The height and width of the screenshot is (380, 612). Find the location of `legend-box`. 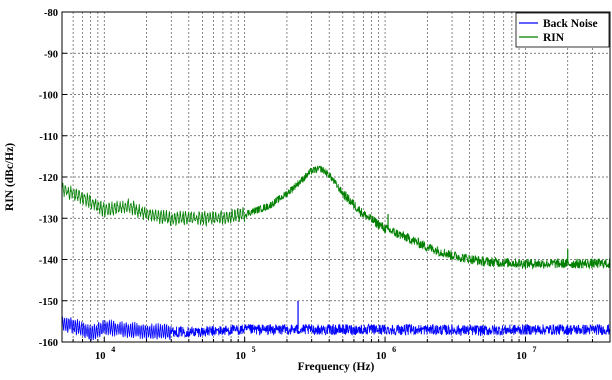

legend-box is located at coordinates (562, 30).